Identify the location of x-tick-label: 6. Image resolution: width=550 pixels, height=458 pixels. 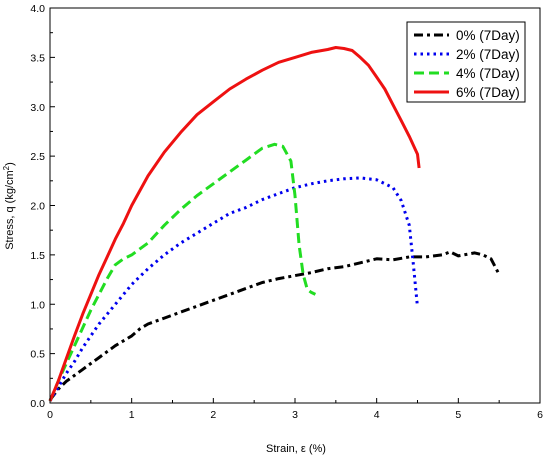
(540, 415).